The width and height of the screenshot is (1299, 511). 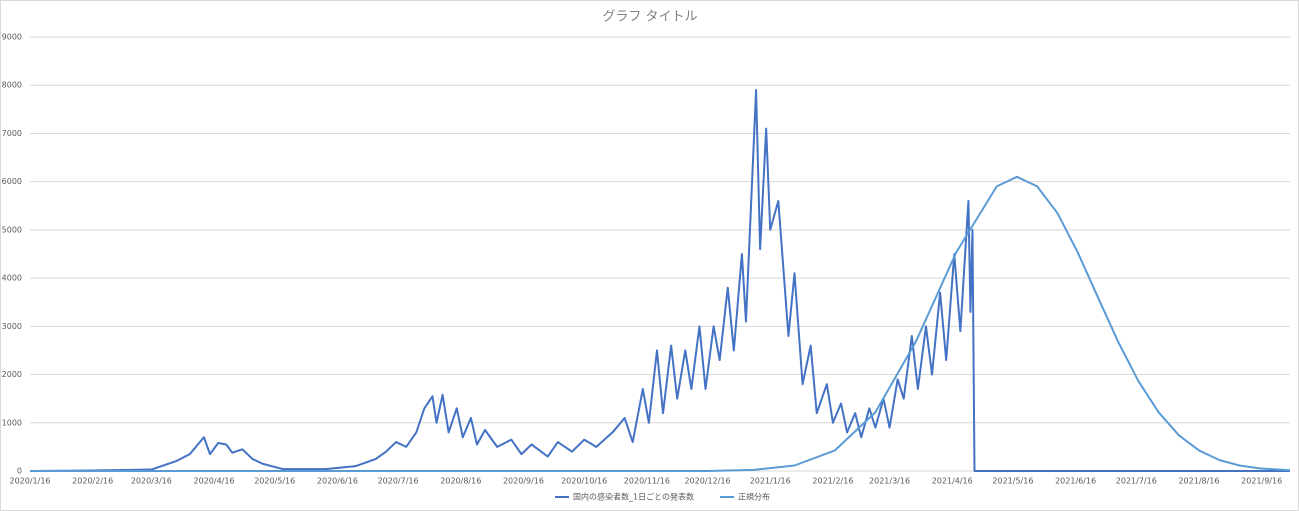 I want to click on y-tick-label: 0, so click(x=19, y=471).